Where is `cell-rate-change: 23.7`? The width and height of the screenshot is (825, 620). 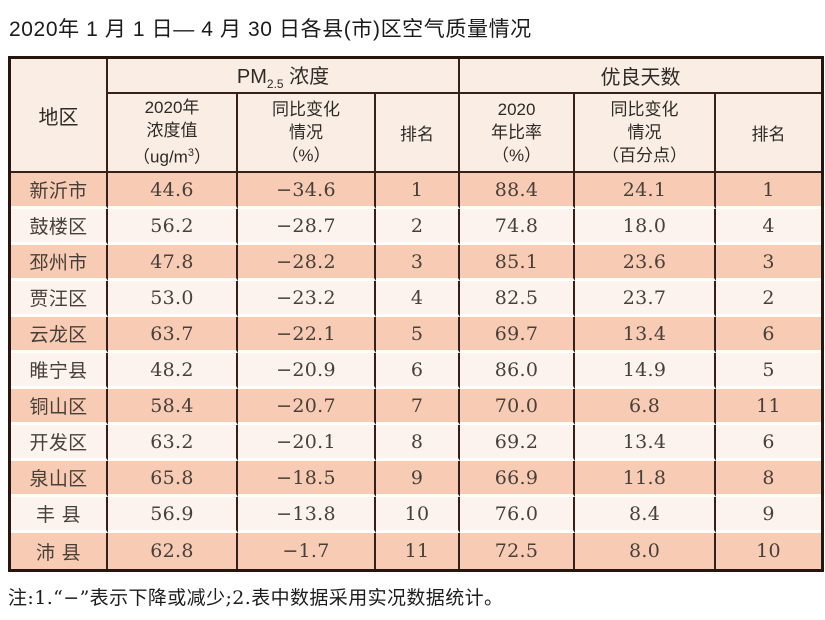 cell-rate-change: 23.7 is located at coordinates (646, 299).